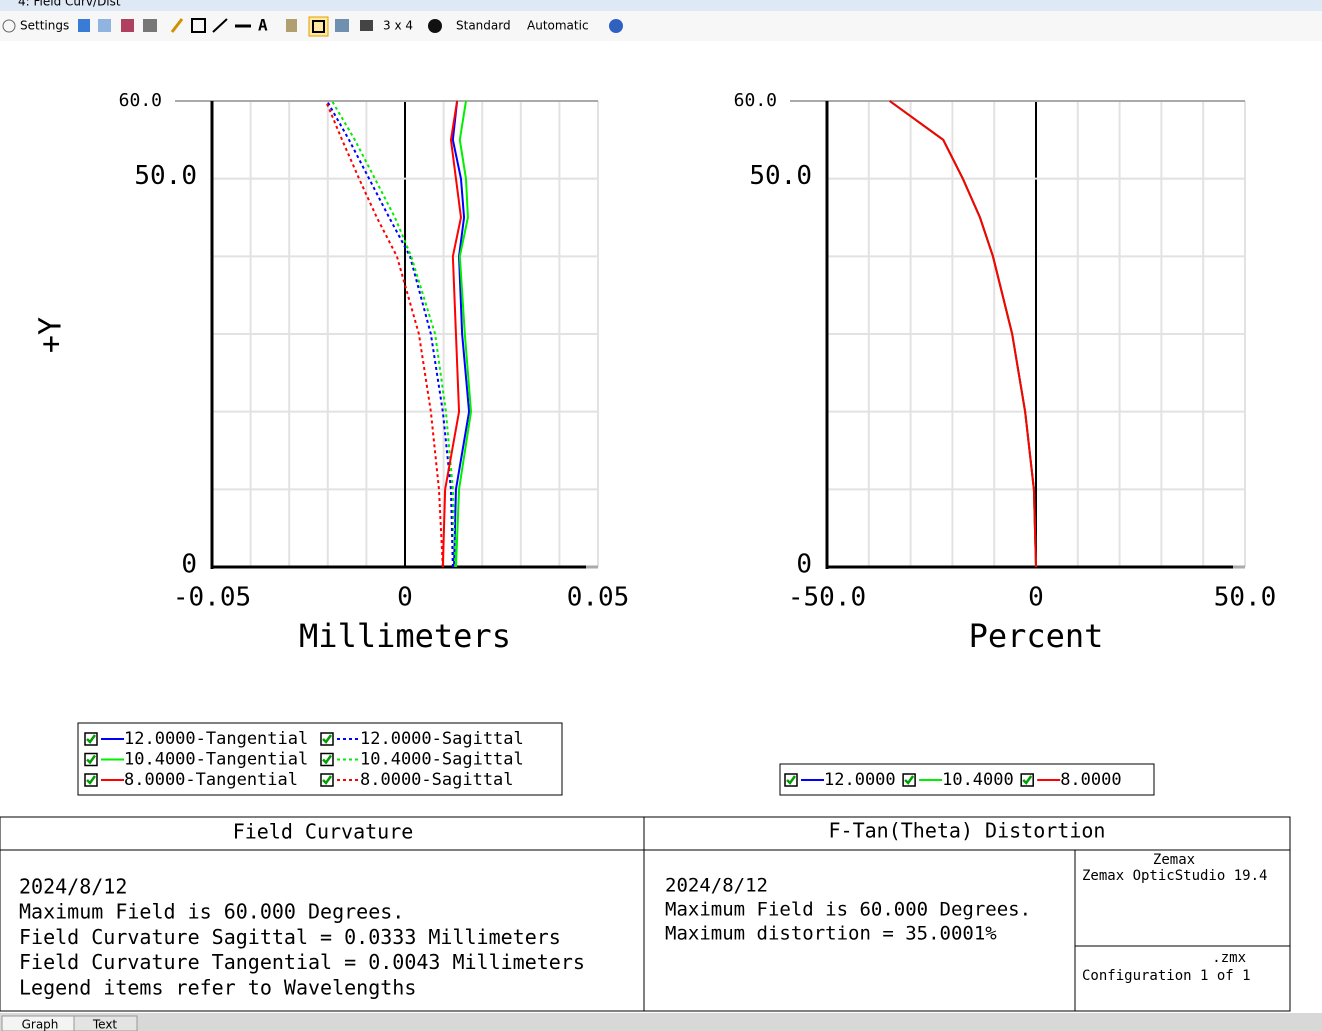  What do you see at coordinates (350, 26) in the screenshot?
I see `toolbar-icons: A` at bounding box center [350, 26].